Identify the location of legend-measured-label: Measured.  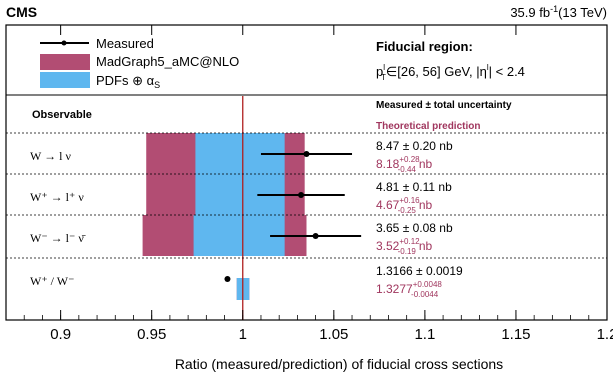
(125, 43).